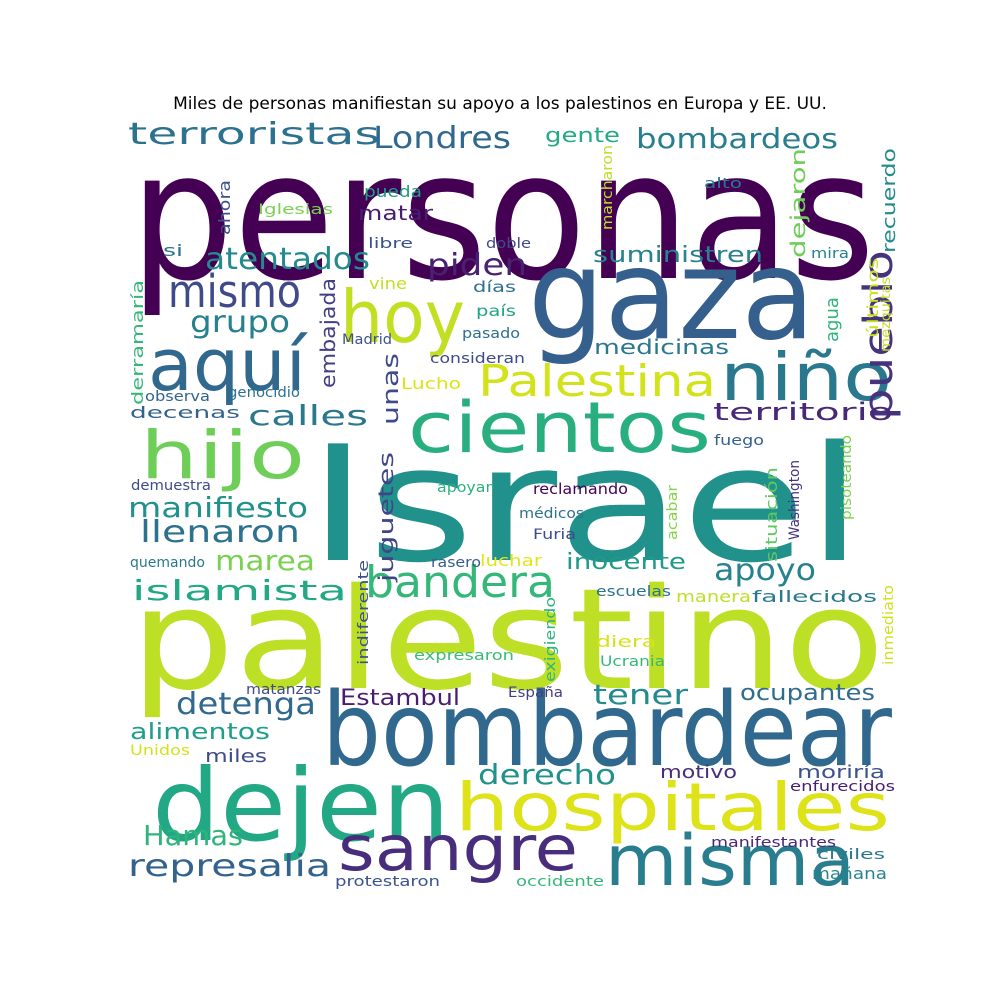 This screenshot has width=1000, height=1000. I want to click on word-demuestra: demuestra, so click(171, 486).